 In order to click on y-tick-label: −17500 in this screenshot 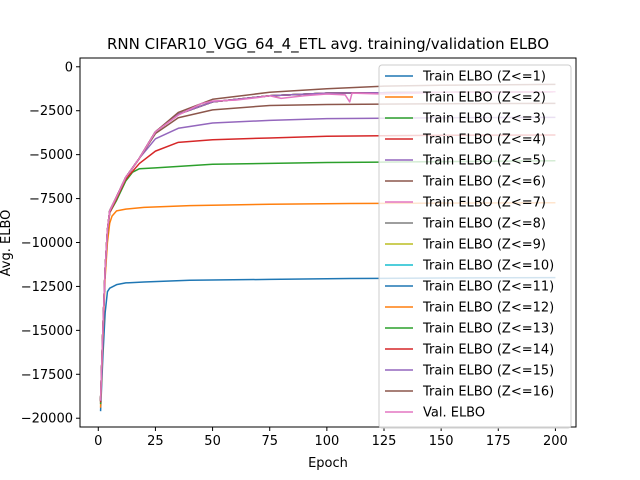, I will do `click(47, 375)`.